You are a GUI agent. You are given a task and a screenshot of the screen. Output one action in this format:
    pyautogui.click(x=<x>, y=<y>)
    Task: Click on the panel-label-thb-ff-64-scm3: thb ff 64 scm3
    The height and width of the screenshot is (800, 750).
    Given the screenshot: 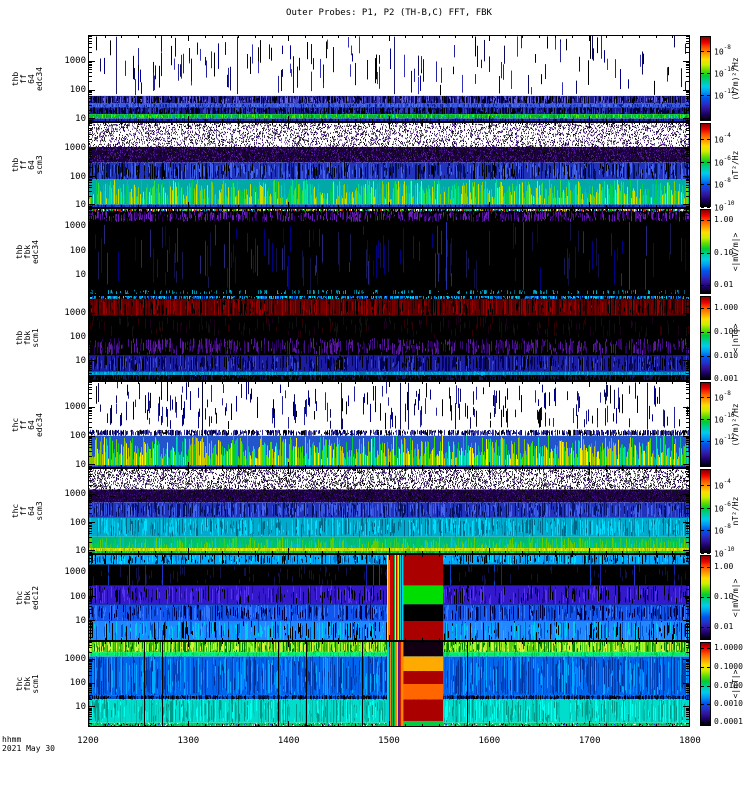 What is the action you would take?
    pyautogui.click(x=28, y=165)
    